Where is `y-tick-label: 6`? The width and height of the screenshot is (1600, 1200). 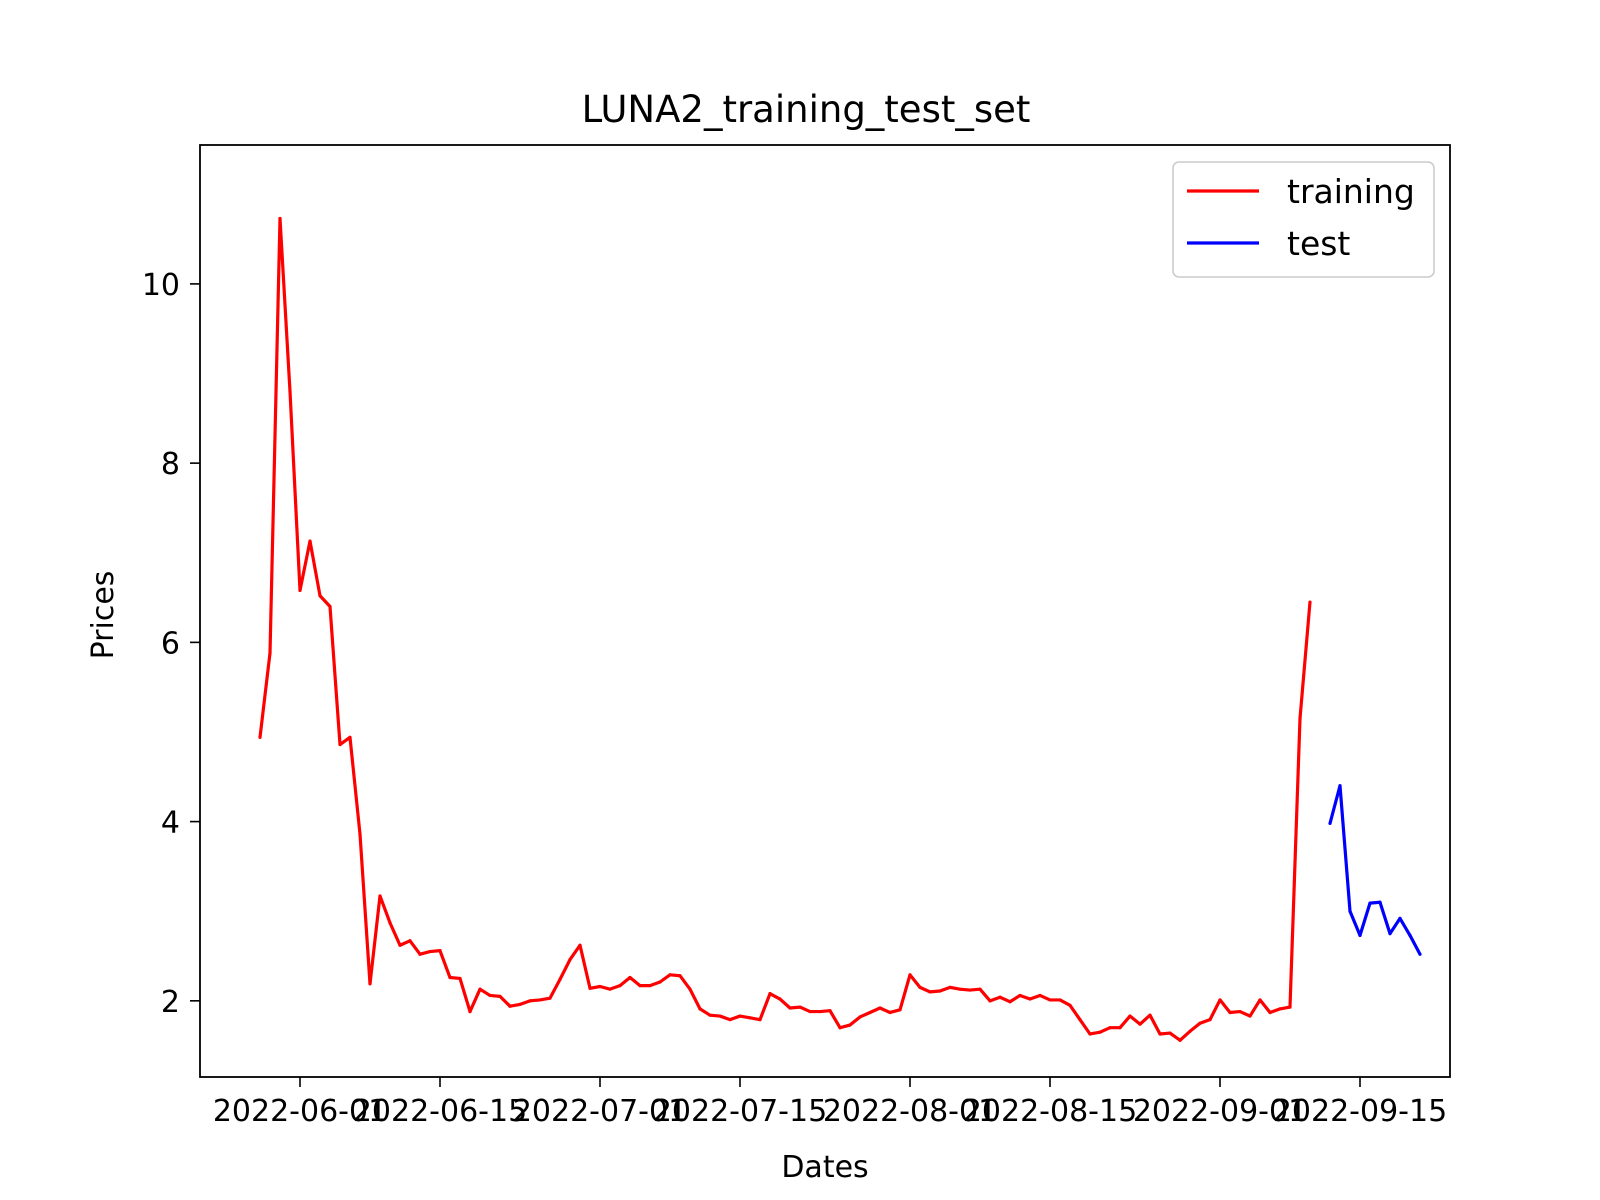
y-tick-label: 6 is located at coordinates (170, 643).